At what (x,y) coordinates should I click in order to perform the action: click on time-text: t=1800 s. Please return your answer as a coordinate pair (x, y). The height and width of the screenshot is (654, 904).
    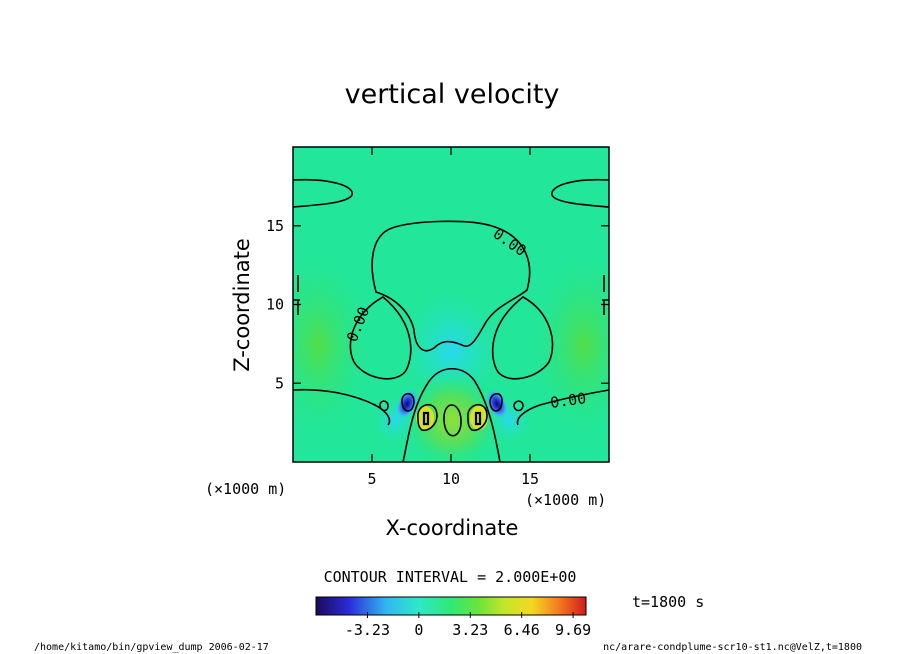
    Looking at the image, I should click on (668, 602).